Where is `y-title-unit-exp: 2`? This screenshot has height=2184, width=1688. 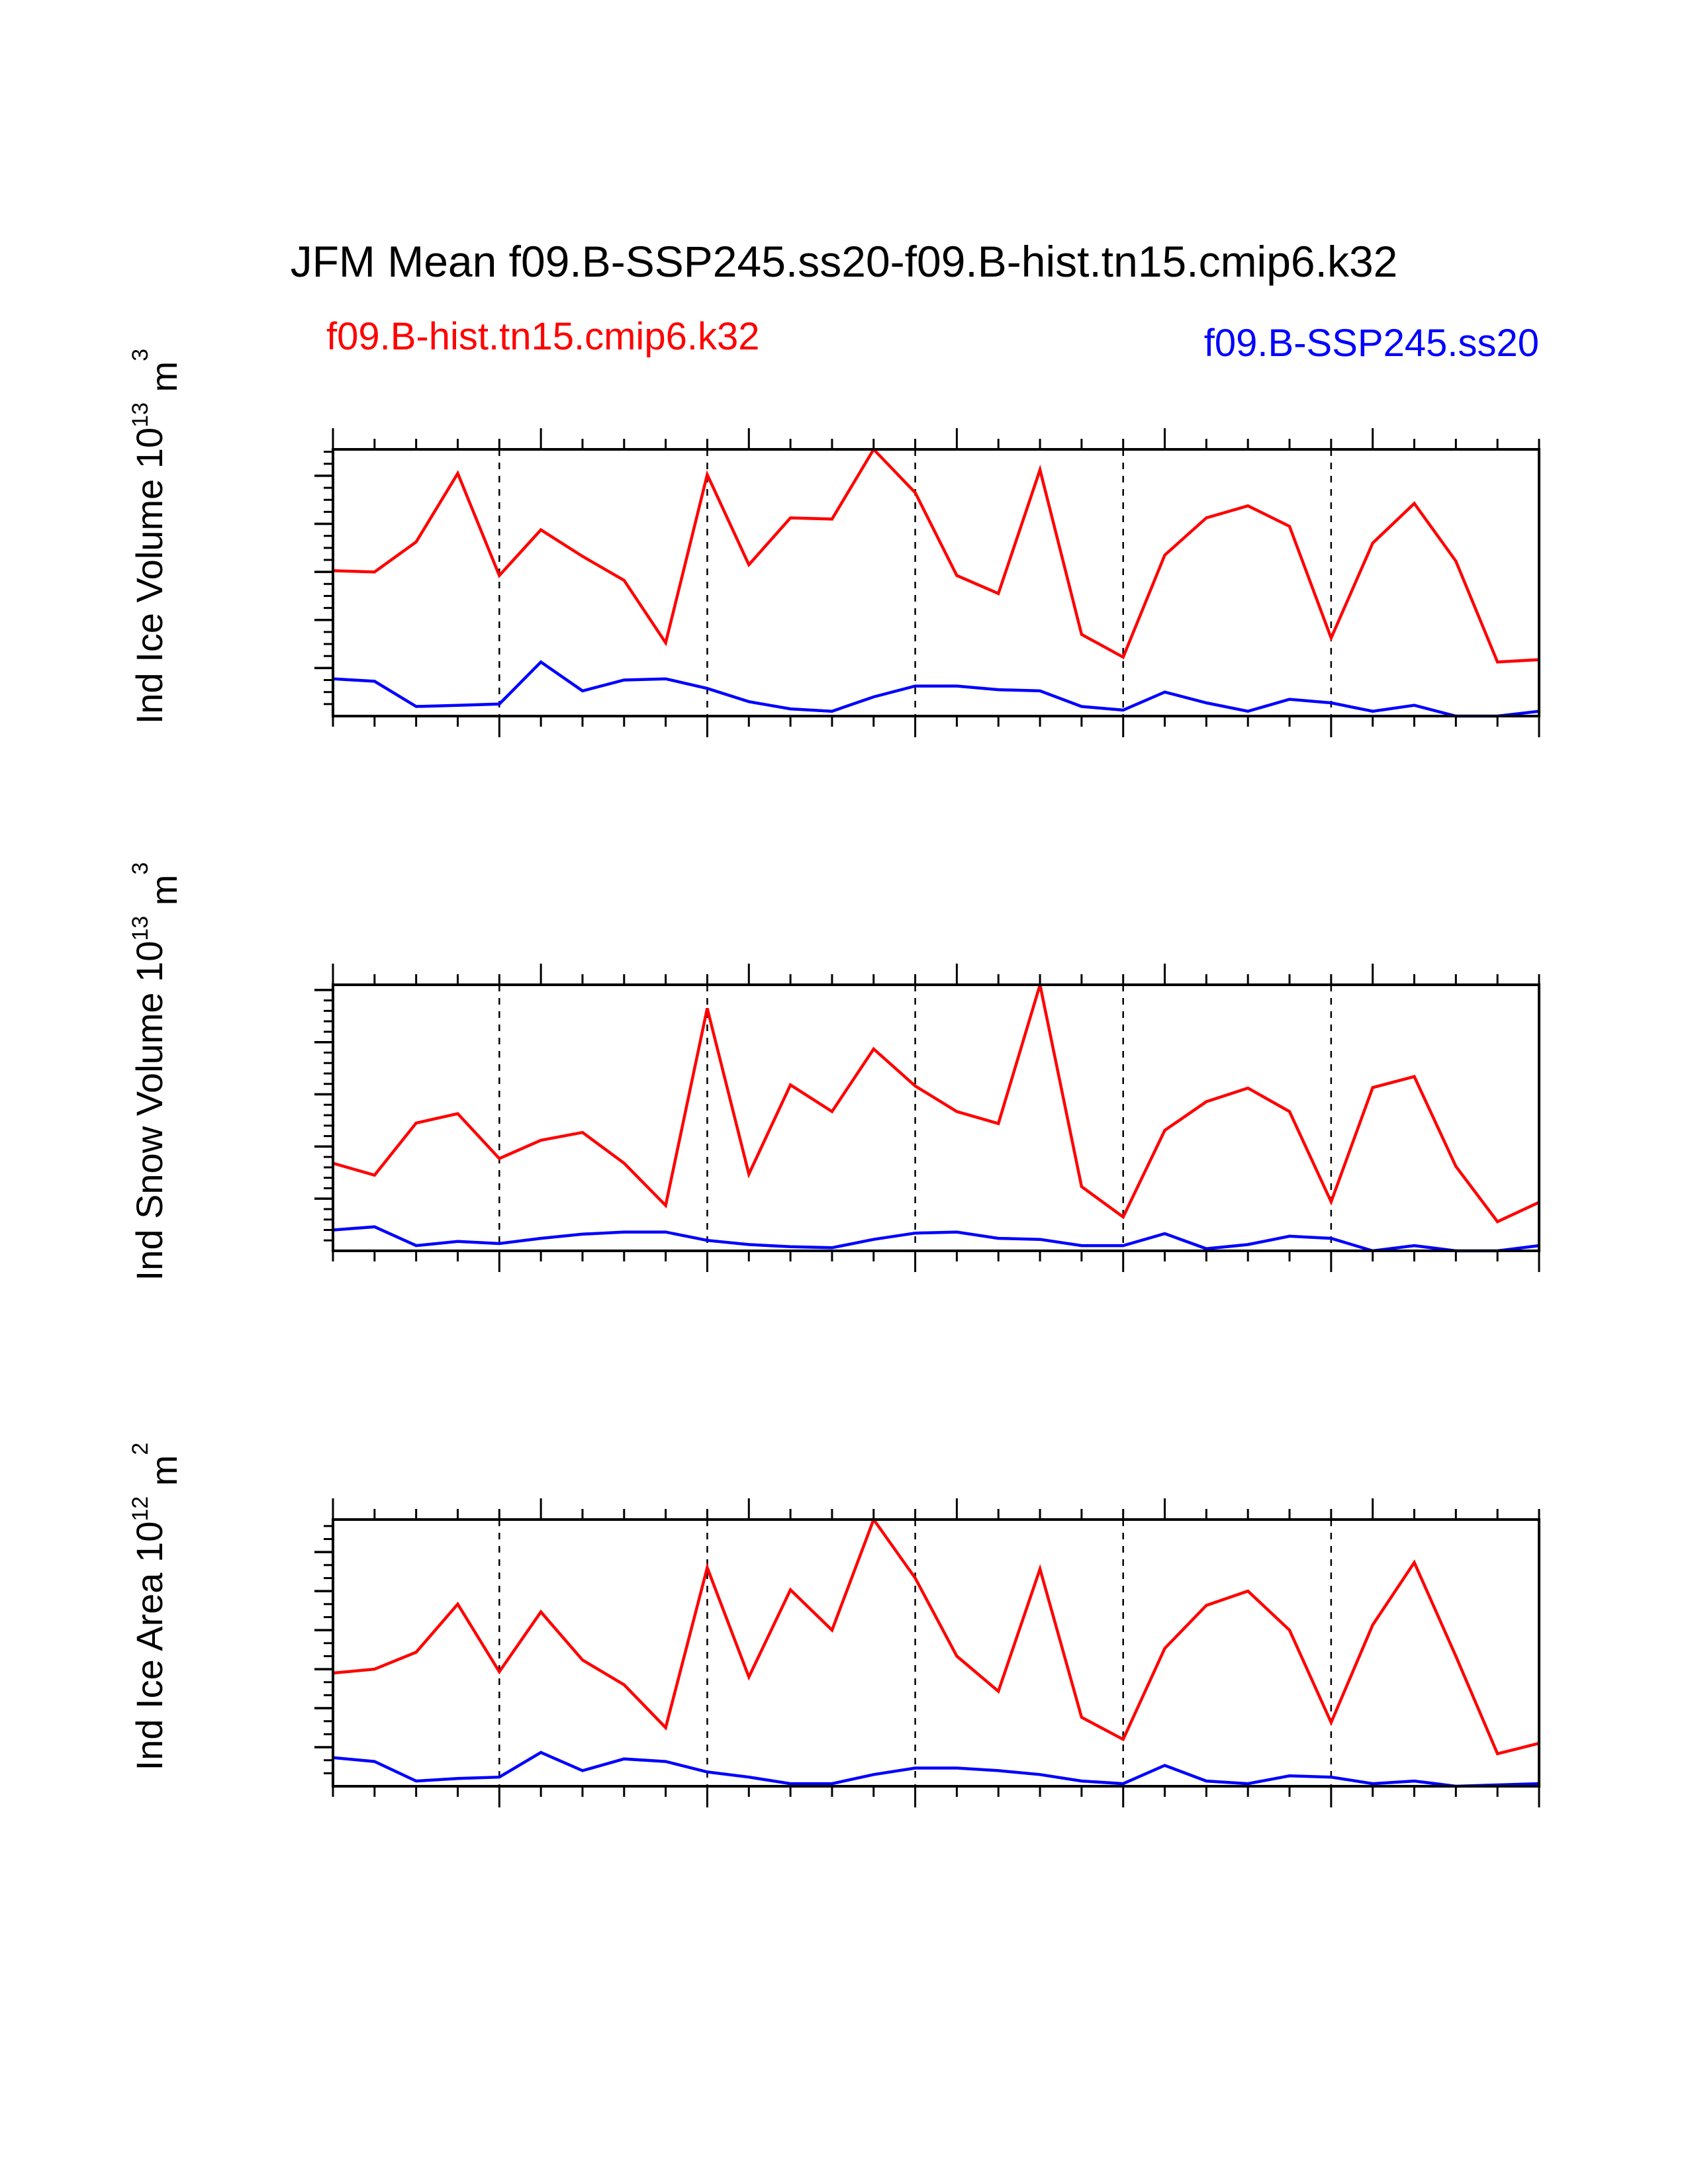 y-title-unit-exp: 2 is located at coordinates (140, 1449).